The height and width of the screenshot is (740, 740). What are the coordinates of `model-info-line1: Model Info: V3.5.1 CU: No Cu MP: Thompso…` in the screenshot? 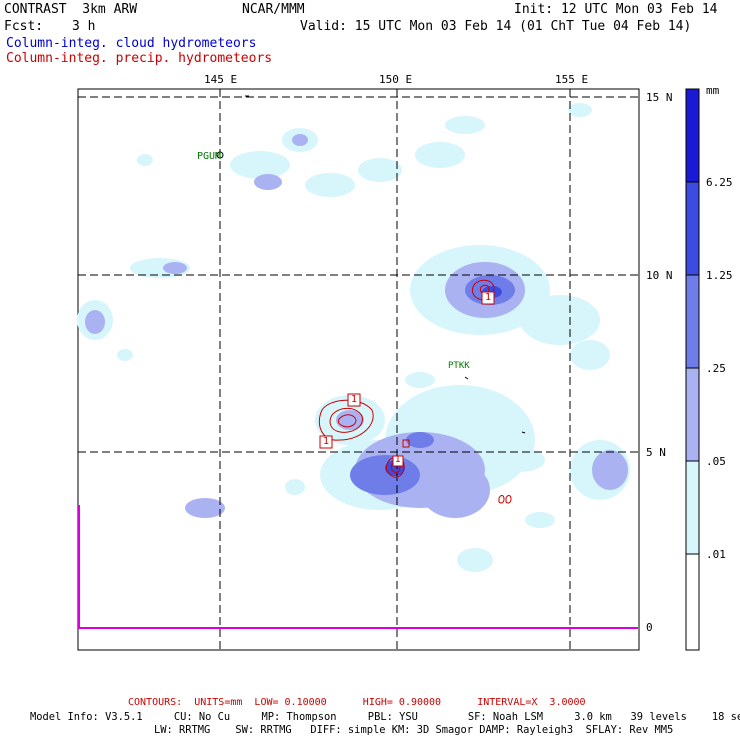 It's located at (385, 717).